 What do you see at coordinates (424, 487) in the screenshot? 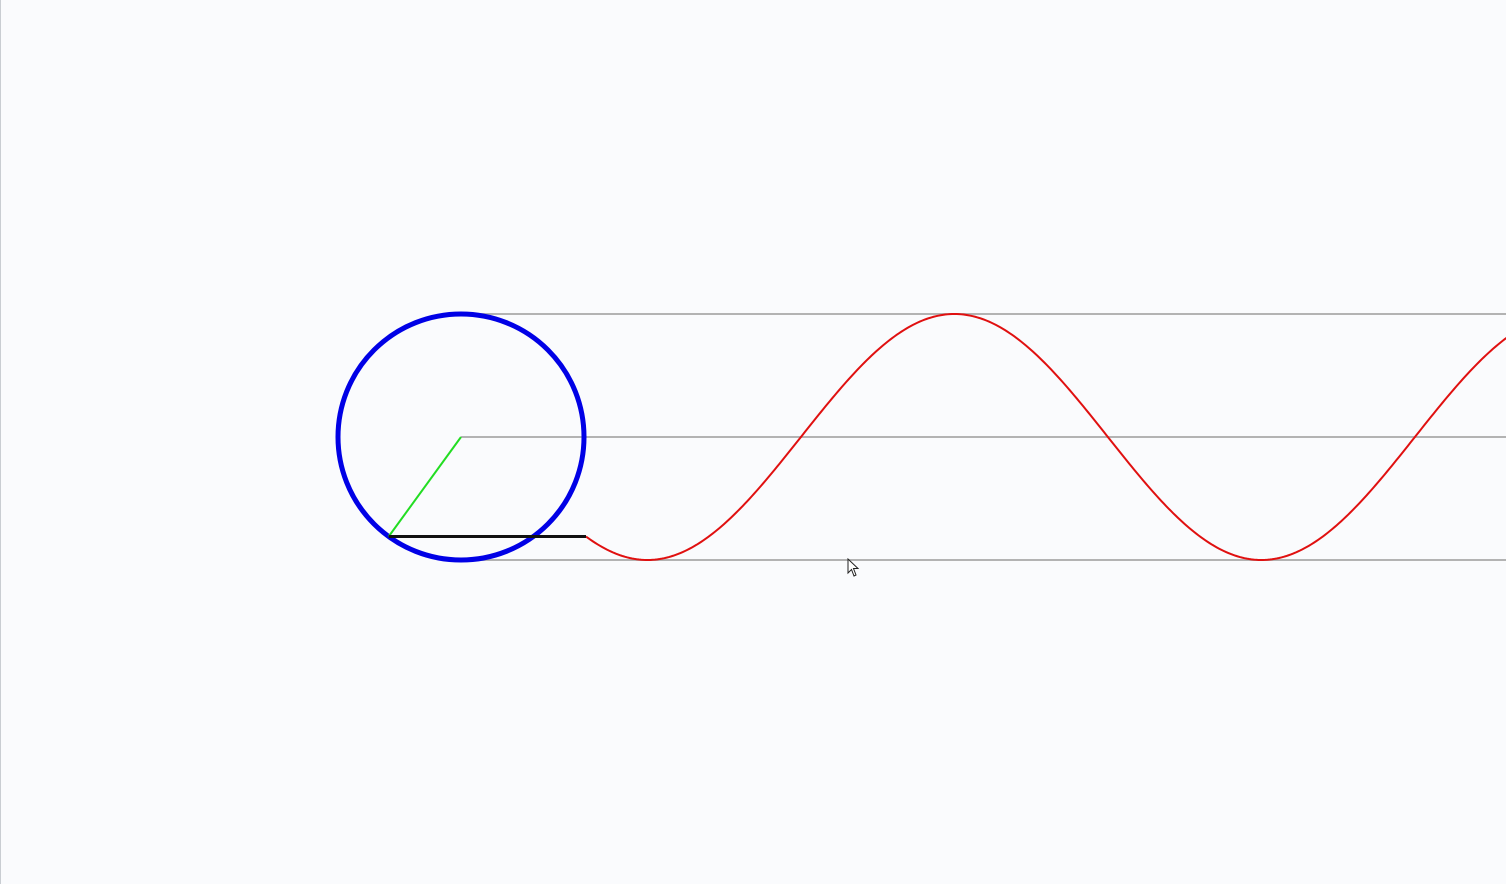
I see `radius-line` at bounding box center [424, 487].